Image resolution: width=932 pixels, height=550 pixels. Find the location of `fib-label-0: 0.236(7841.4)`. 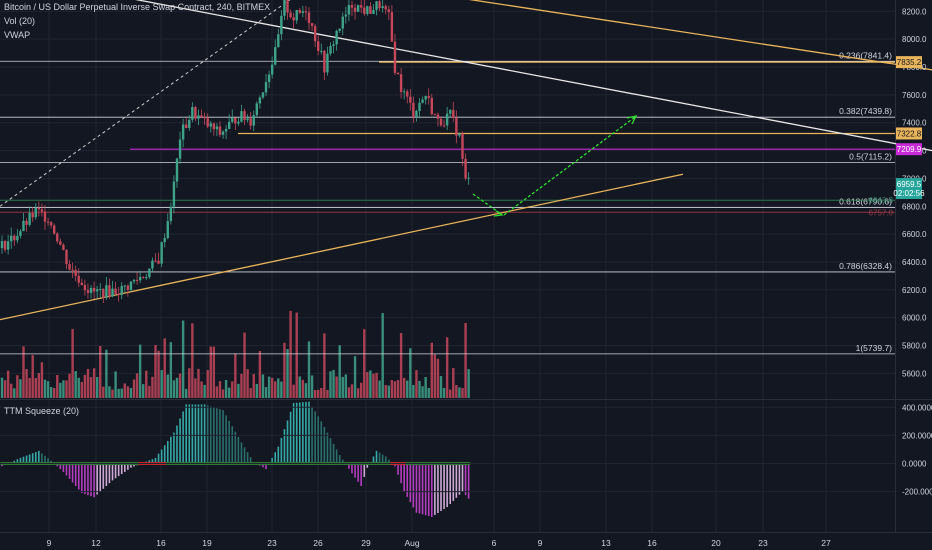

fib-label-0: 0.236(7841.4) is located at coordinates (865, 55).